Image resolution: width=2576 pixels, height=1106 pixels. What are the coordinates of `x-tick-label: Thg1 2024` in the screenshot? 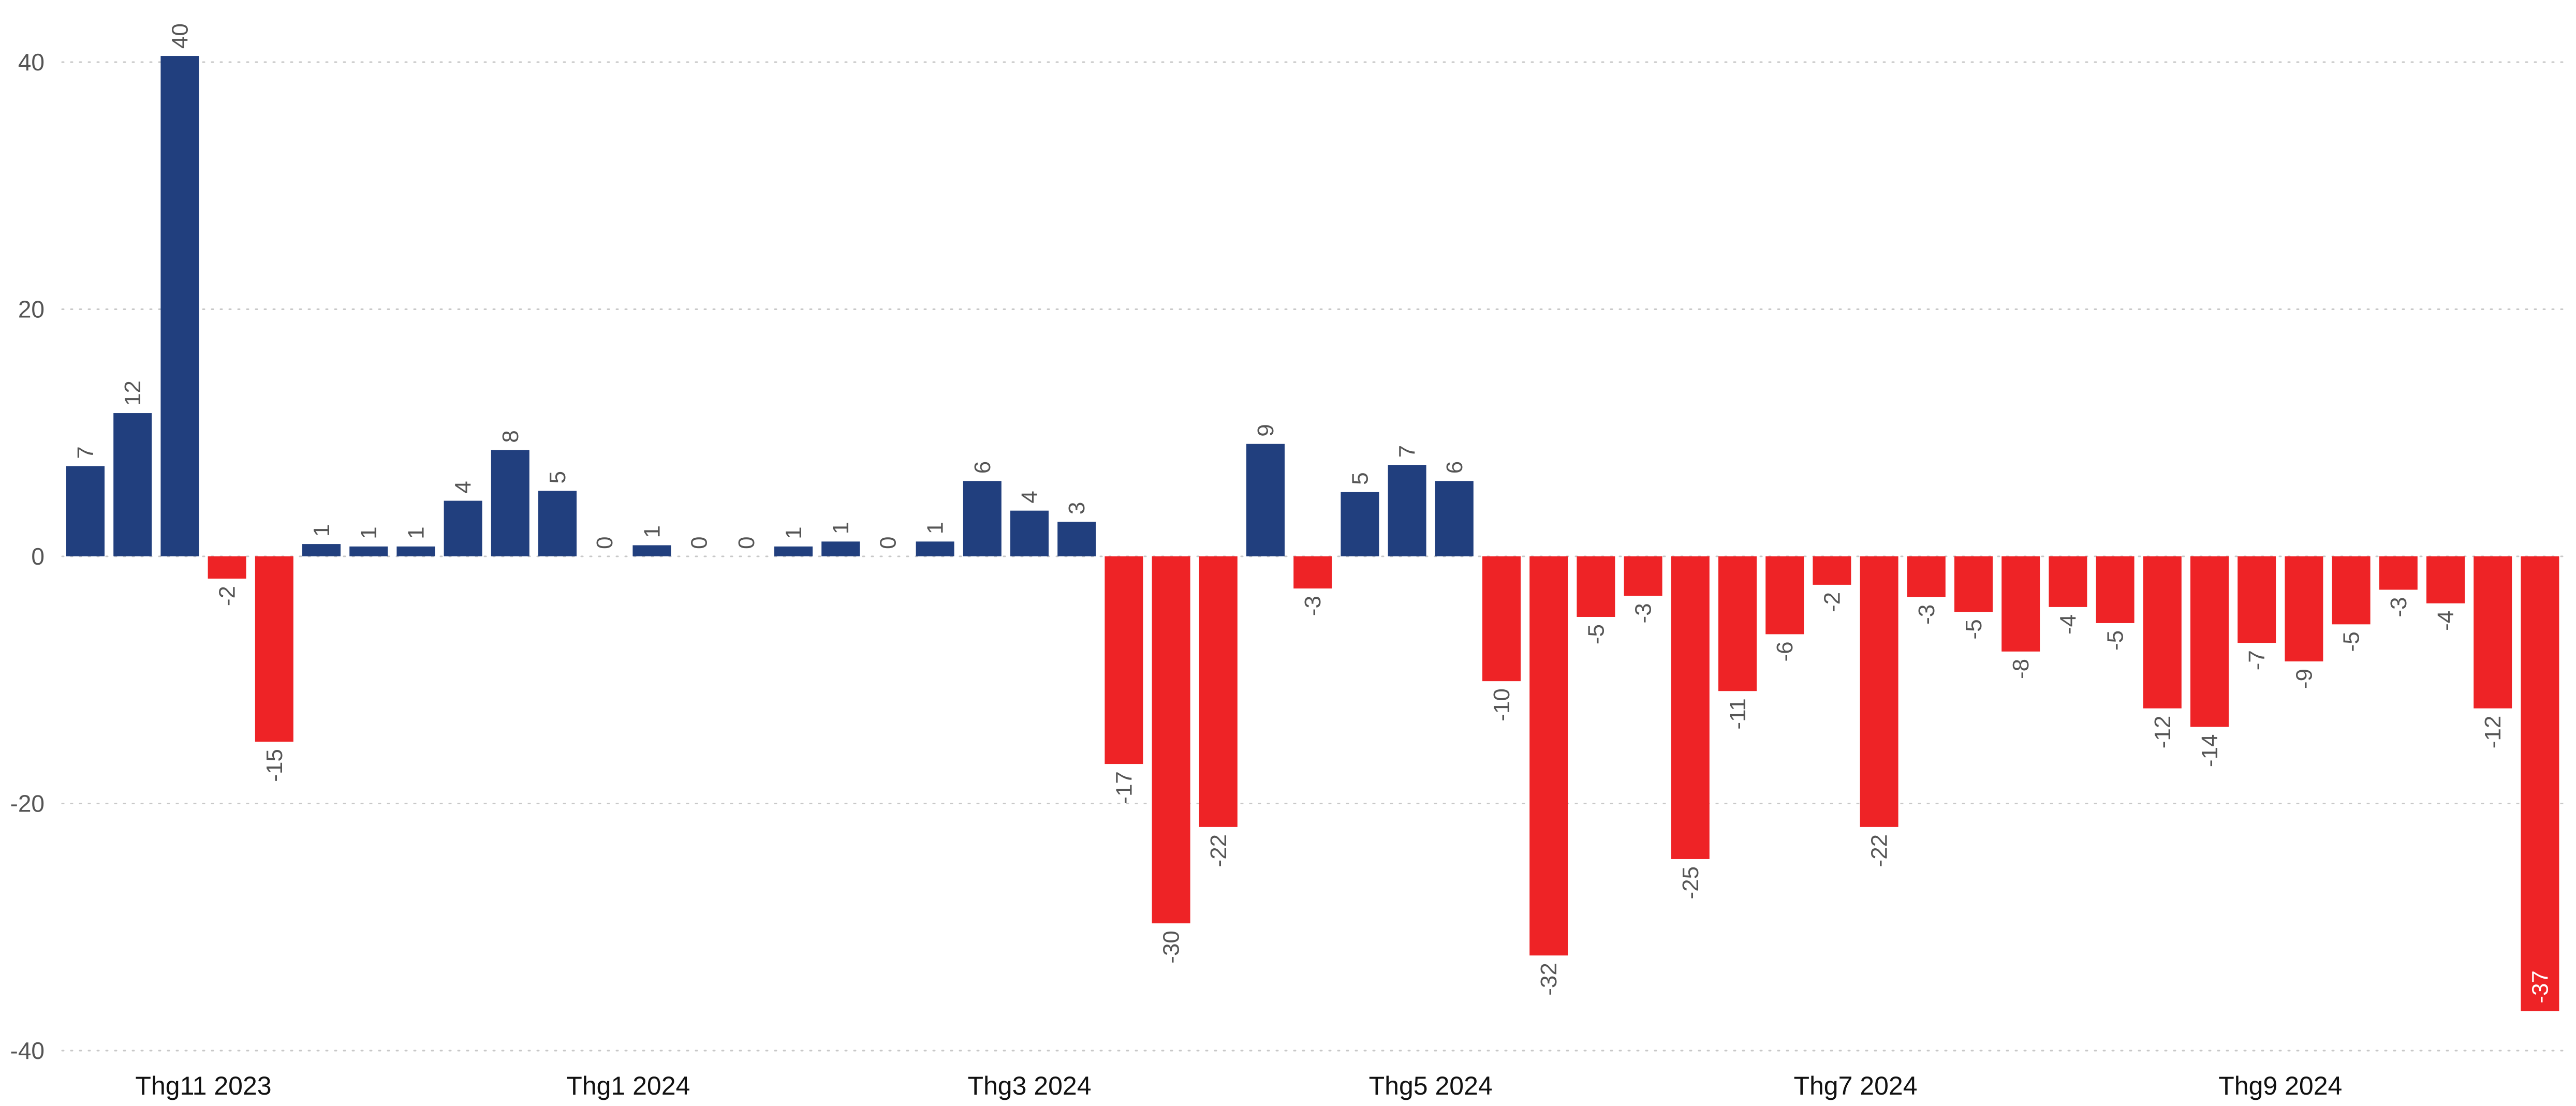 It's located at (628, 1085).